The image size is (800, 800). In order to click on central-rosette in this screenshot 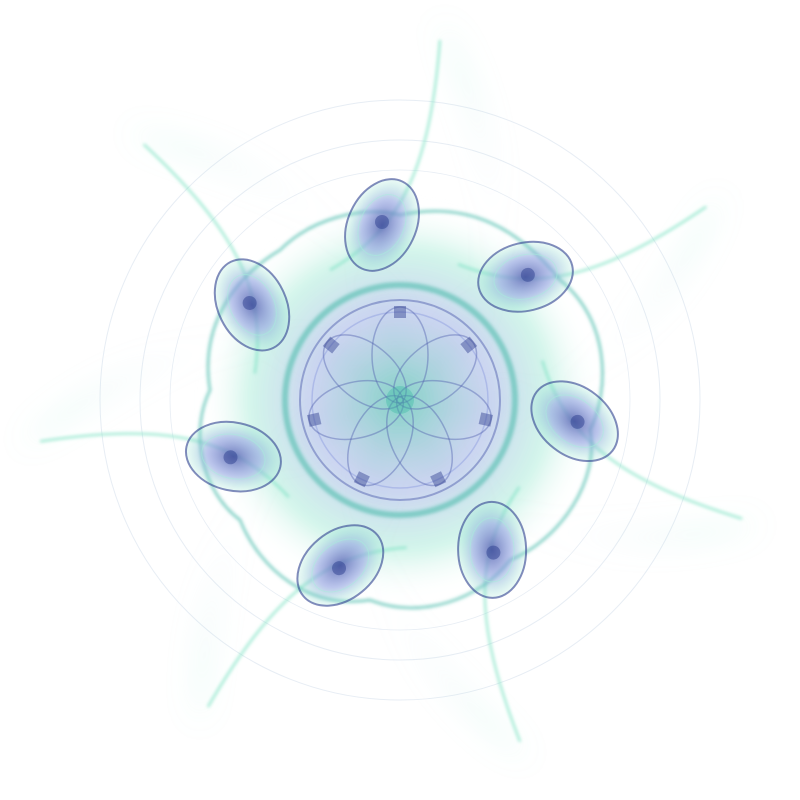, I will do `click(400, 400)`.